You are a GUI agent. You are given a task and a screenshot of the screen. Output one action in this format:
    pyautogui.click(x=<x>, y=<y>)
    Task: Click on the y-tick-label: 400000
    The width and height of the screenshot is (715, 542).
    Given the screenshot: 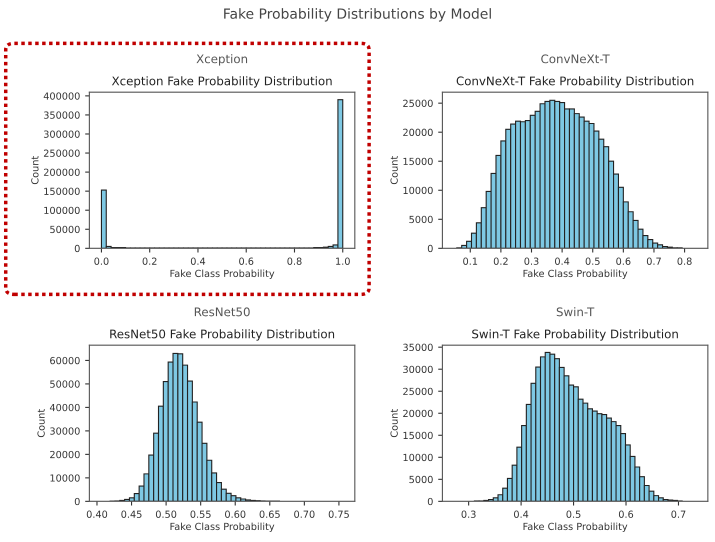 What is the action you would take?
    pyautogui.click(x=62, y=96)
    